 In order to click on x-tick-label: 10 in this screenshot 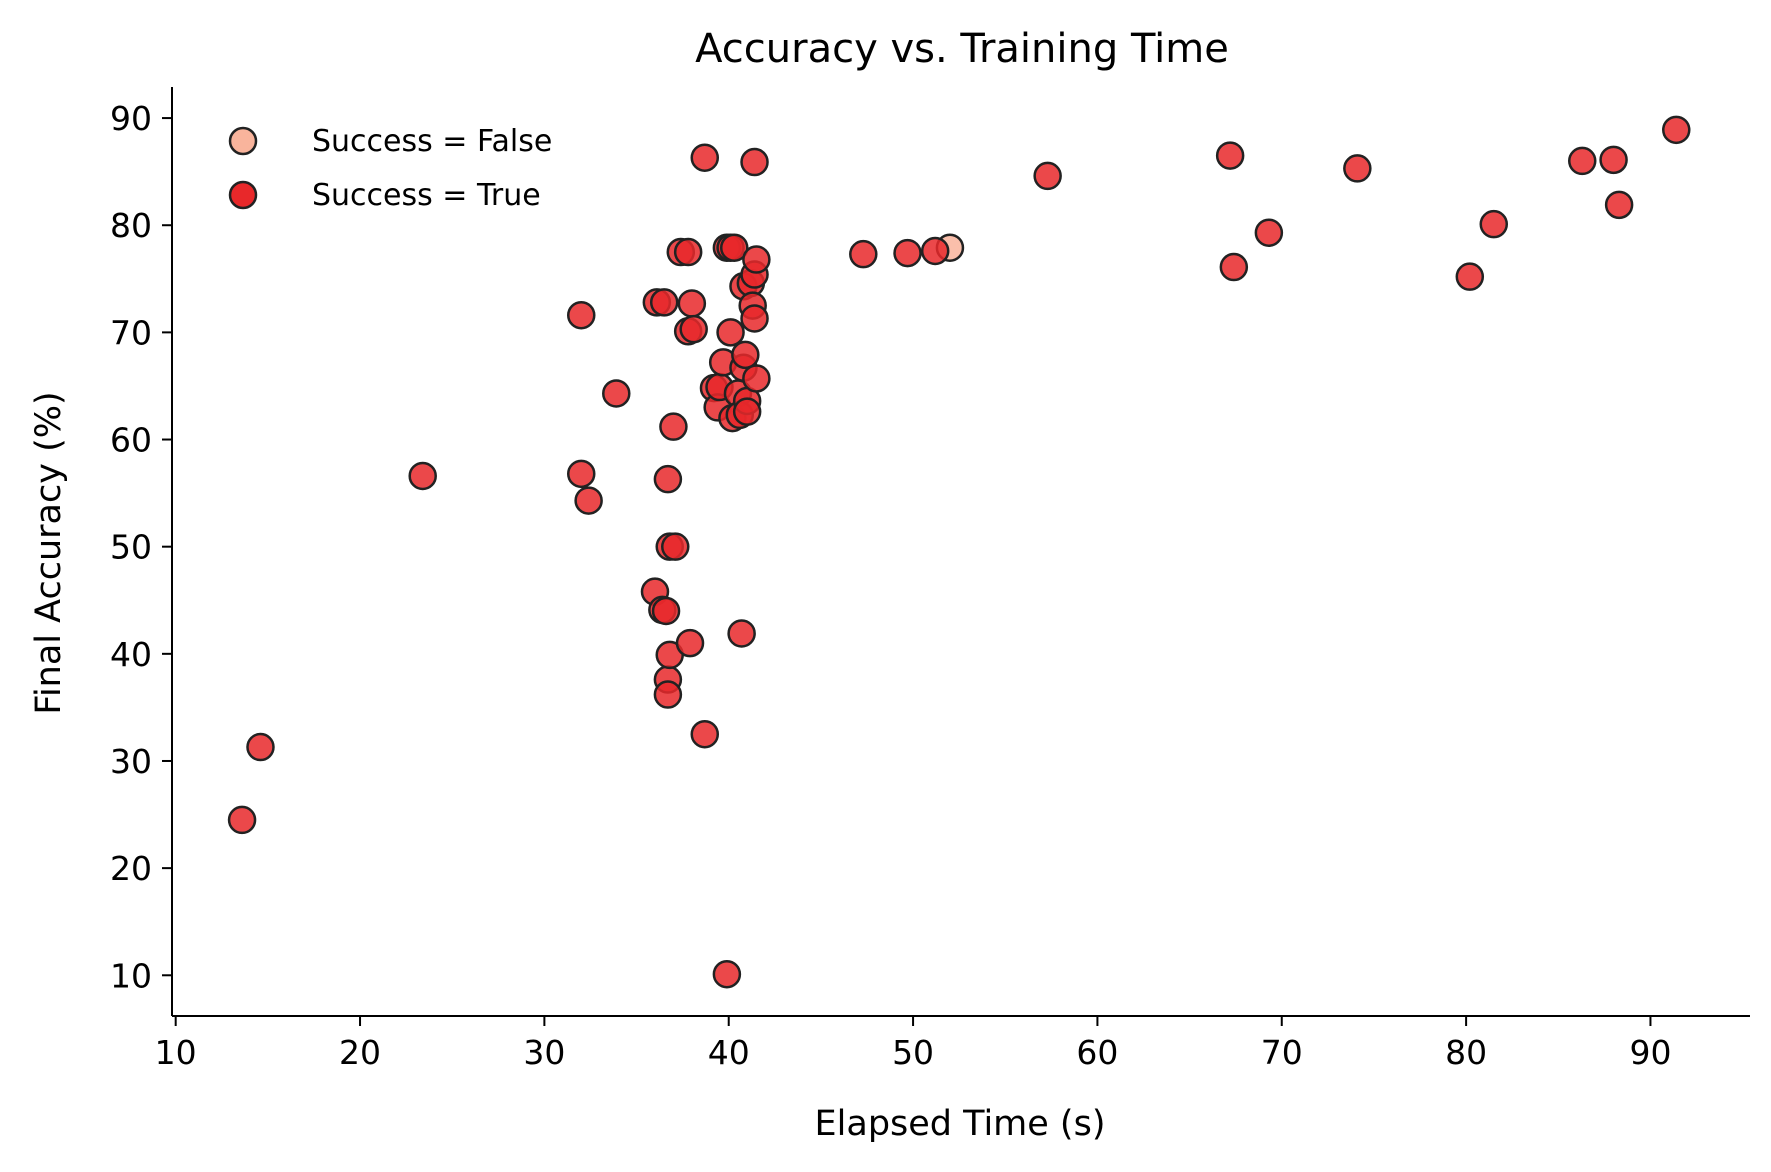, I will do `click(176, 1052)`.